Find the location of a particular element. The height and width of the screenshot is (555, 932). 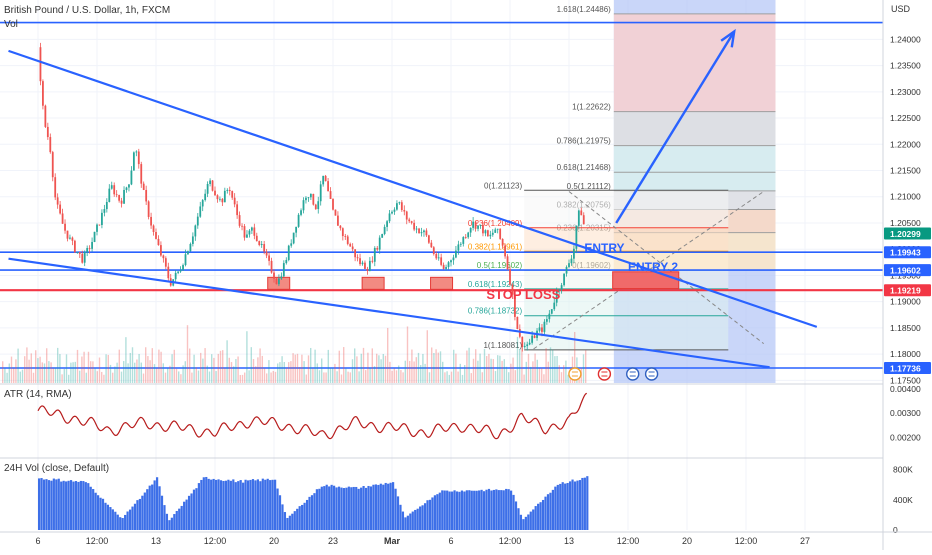

entry2-box is located at coordinates (646, 280).